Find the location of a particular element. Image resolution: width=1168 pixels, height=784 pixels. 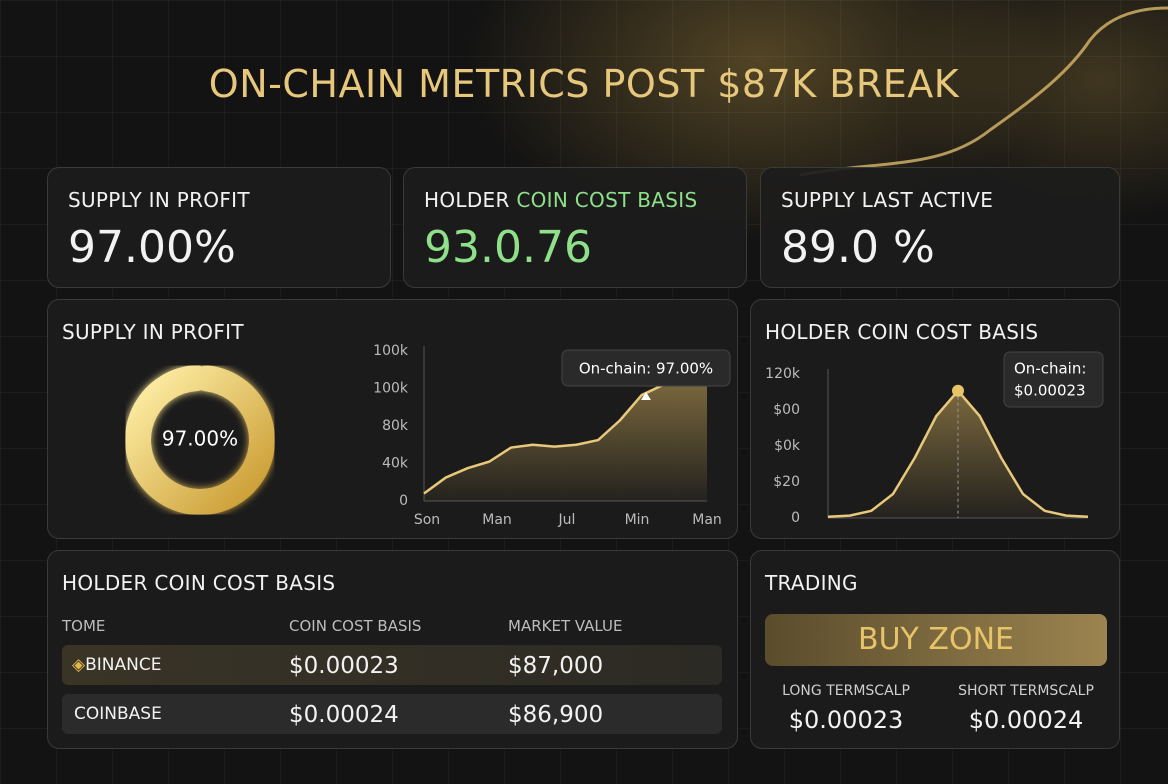

panel-title: TRADING is located at coordinates (811, 583).